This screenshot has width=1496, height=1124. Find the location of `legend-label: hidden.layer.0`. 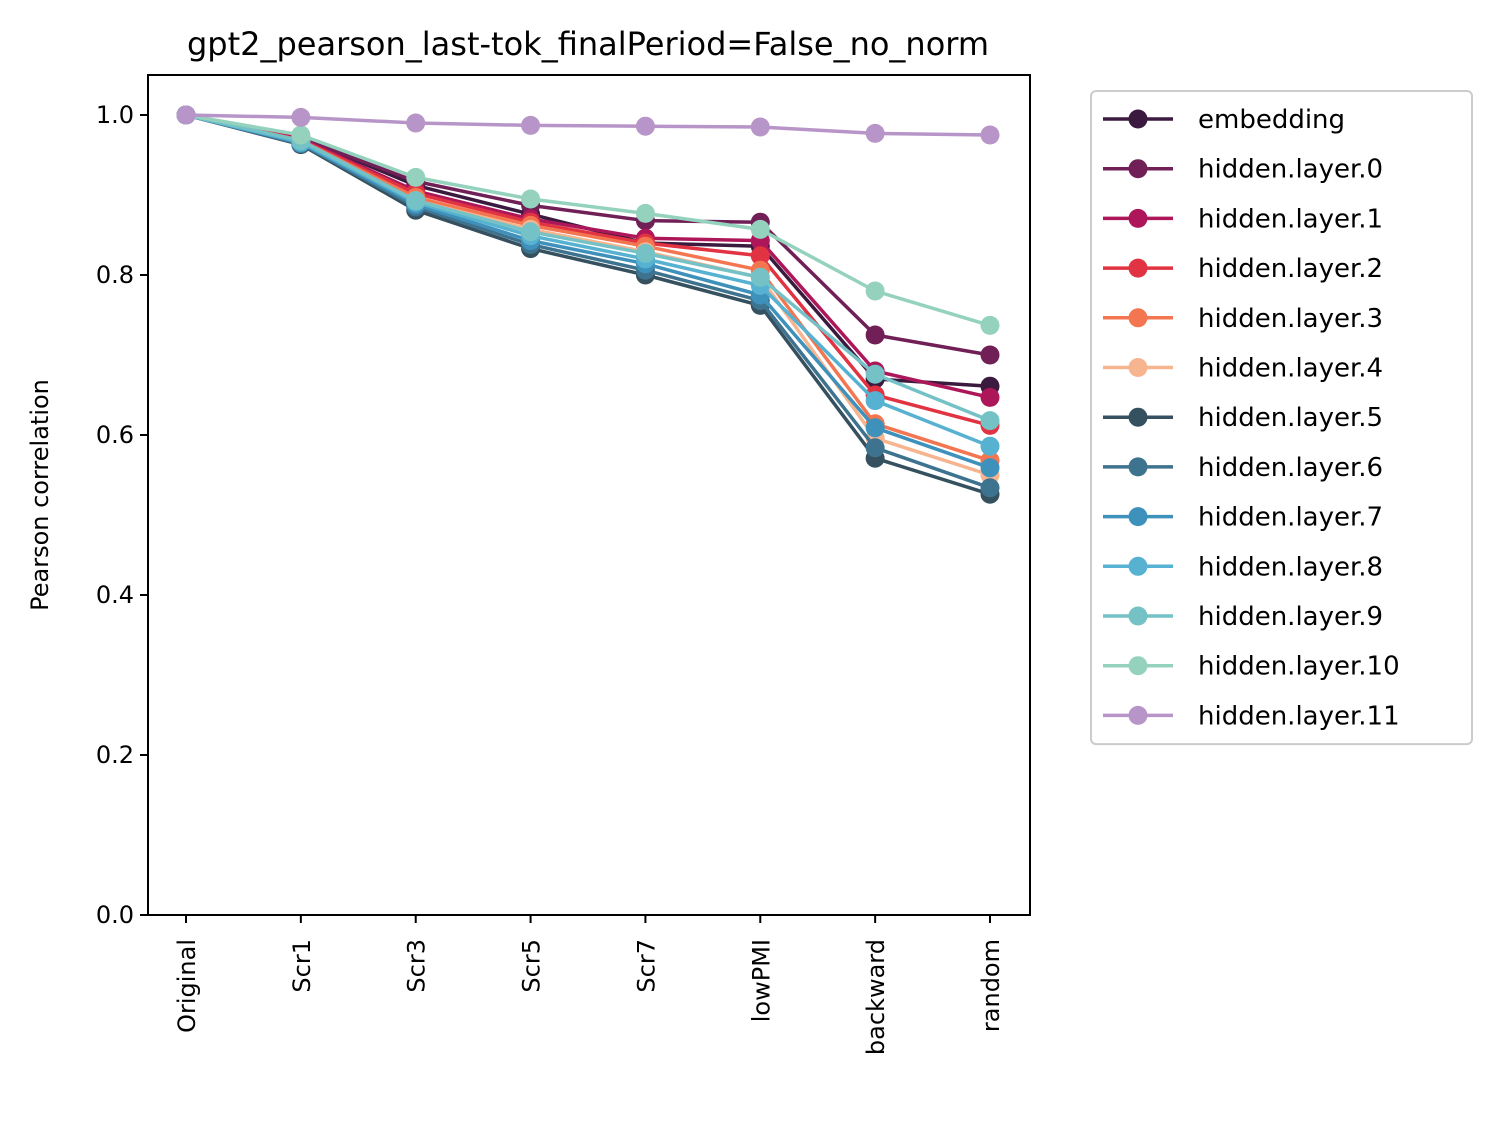

legend-label: hidden.layer.0 is located at coordinates (1290, 170).